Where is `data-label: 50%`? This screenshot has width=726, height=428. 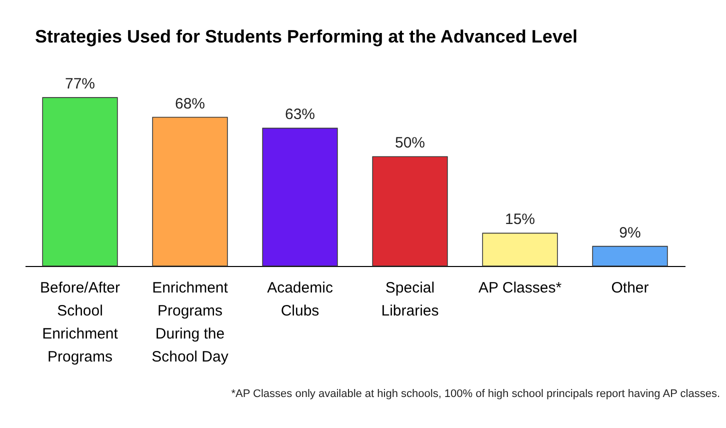 data-label: 50% is located at coordinates (410, 143).